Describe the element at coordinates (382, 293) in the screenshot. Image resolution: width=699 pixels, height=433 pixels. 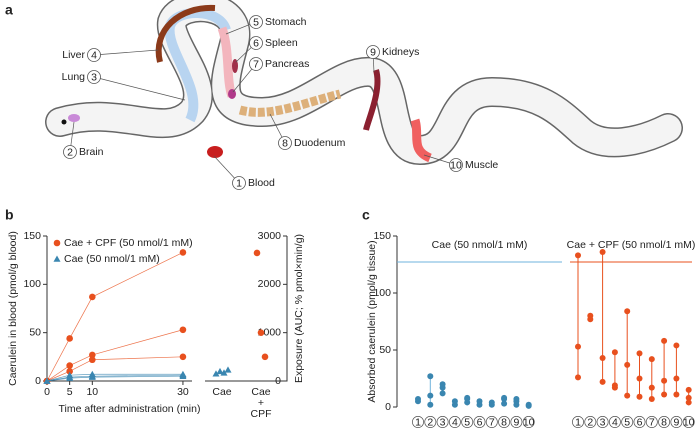
I see `y-tick-label: 100` at that location.